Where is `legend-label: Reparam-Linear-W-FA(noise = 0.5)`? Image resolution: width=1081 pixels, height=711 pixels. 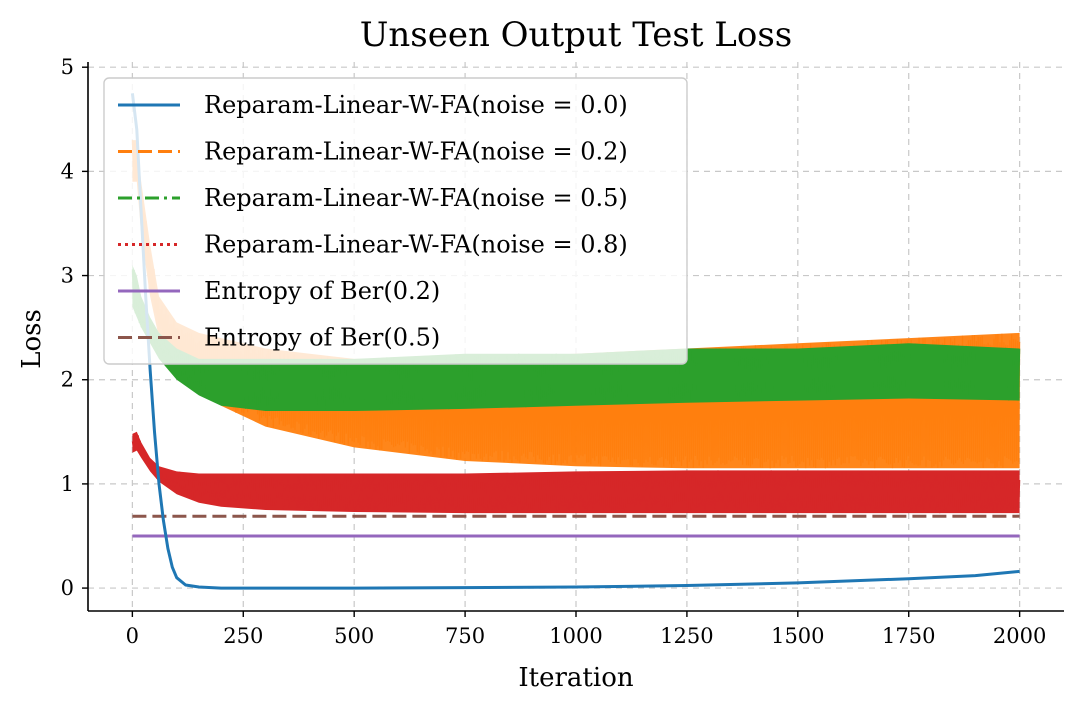
legend-label: Reparam-Linear-W-FA(noise = 0.5) is located at coordinates (416, 198).